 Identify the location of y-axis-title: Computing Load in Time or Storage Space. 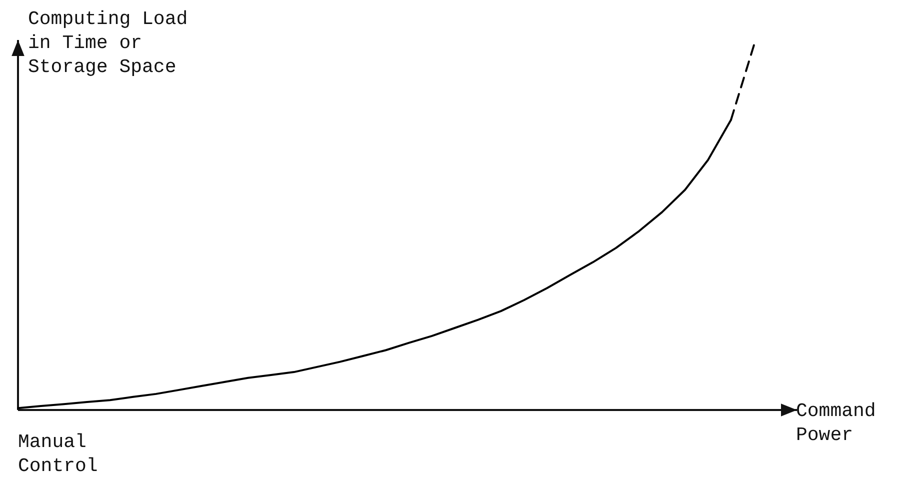
(108, 43).